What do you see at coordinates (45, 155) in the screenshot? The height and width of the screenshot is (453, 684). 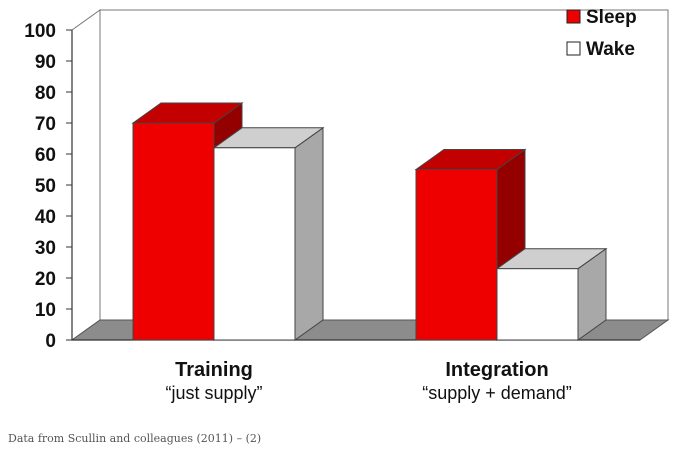 I see `y-tick-label: 60` at bounding box center [45, 155].